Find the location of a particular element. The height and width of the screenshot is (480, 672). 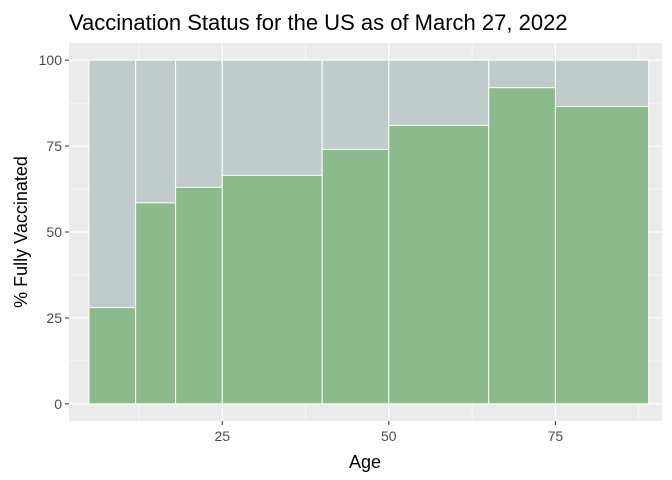

x-tick-label: 75 is located at coordinates (556, 436).